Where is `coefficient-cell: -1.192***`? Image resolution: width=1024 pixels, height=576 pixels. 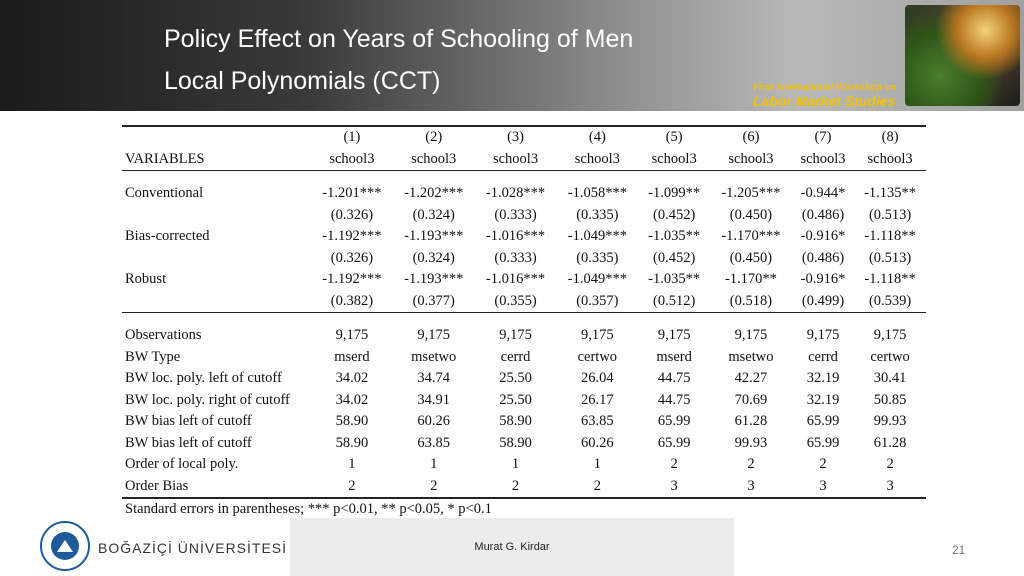
coefficient-cell: -1.192*** is located at coordinates (352, 236).